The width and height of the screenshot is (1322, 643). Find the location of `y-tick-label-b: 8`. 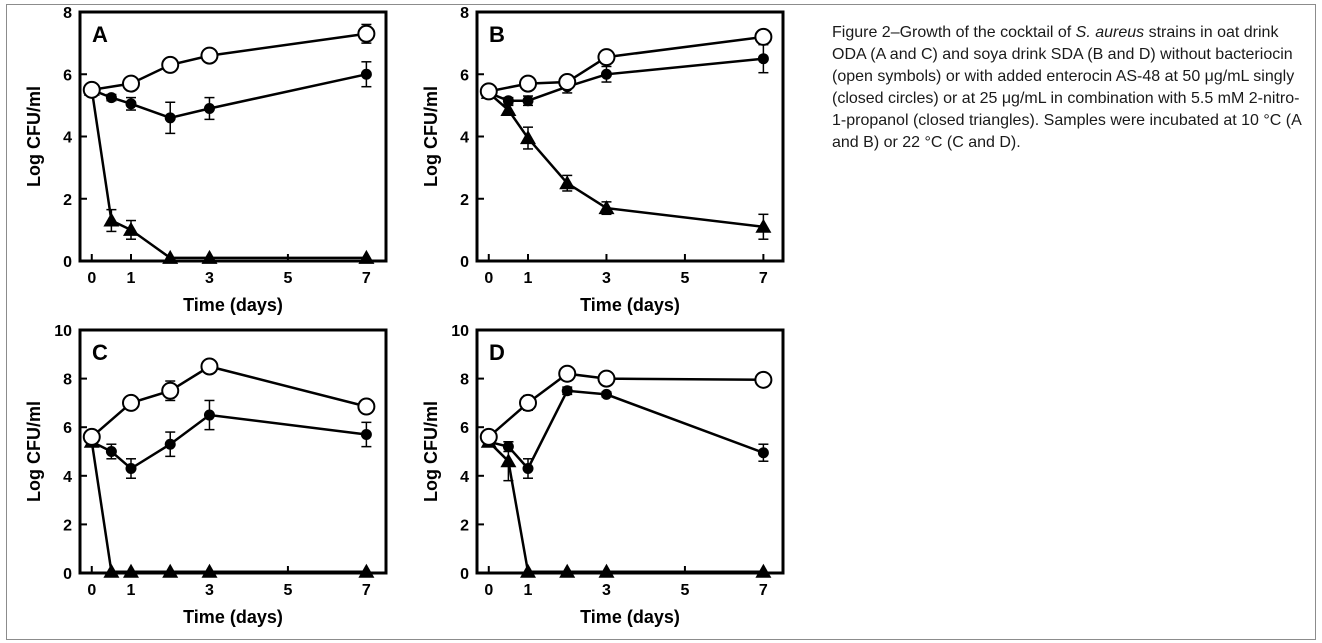

y-tick-label-b: 8 is located at coordinates (464, 13).